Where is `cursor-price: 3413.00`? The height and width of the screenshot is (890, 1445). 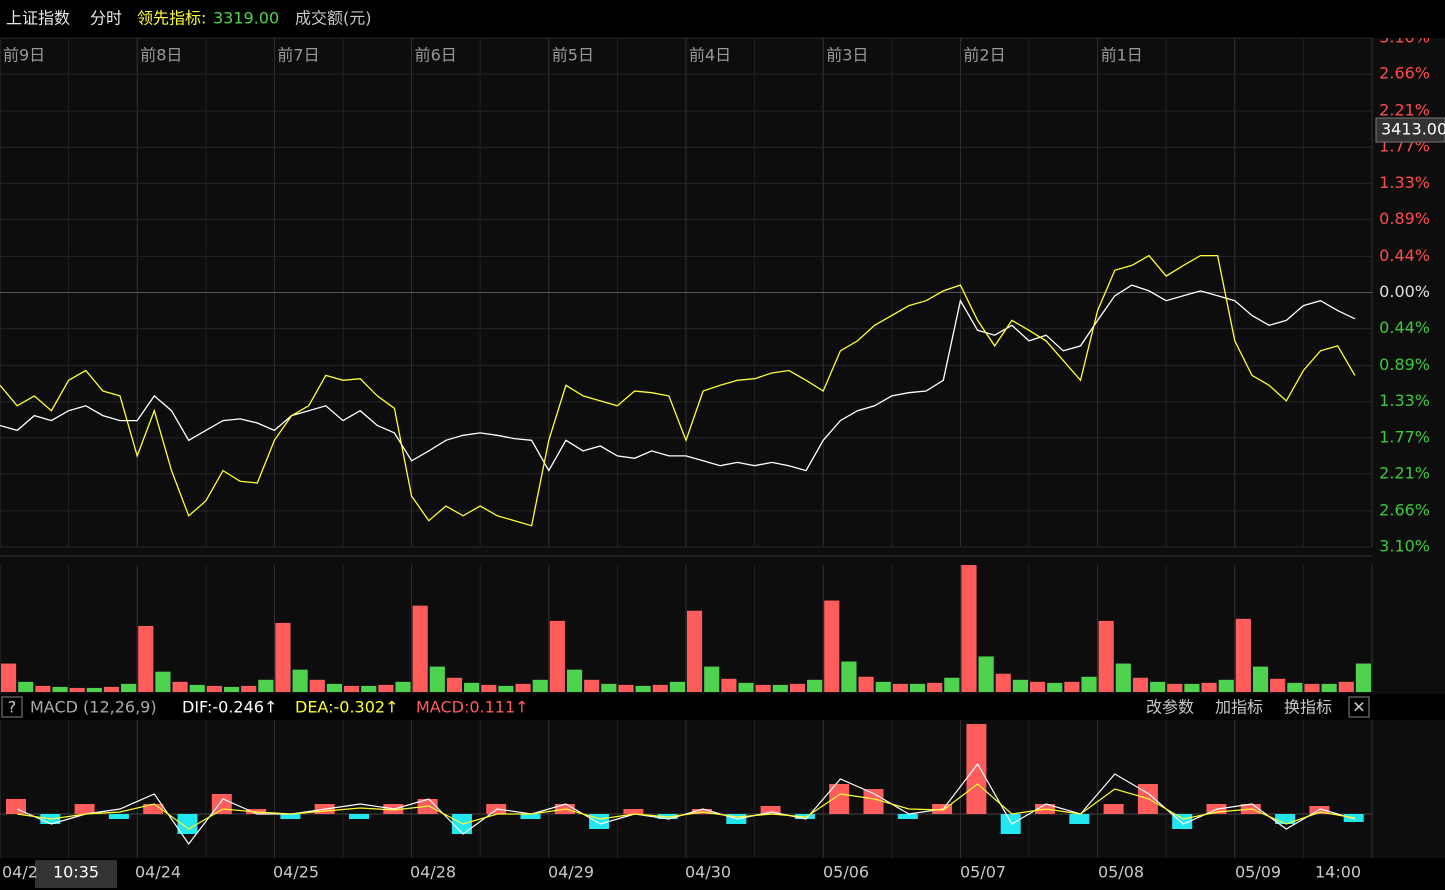 cursor-price: 3413.00 is located at coordinates (1413, 129).